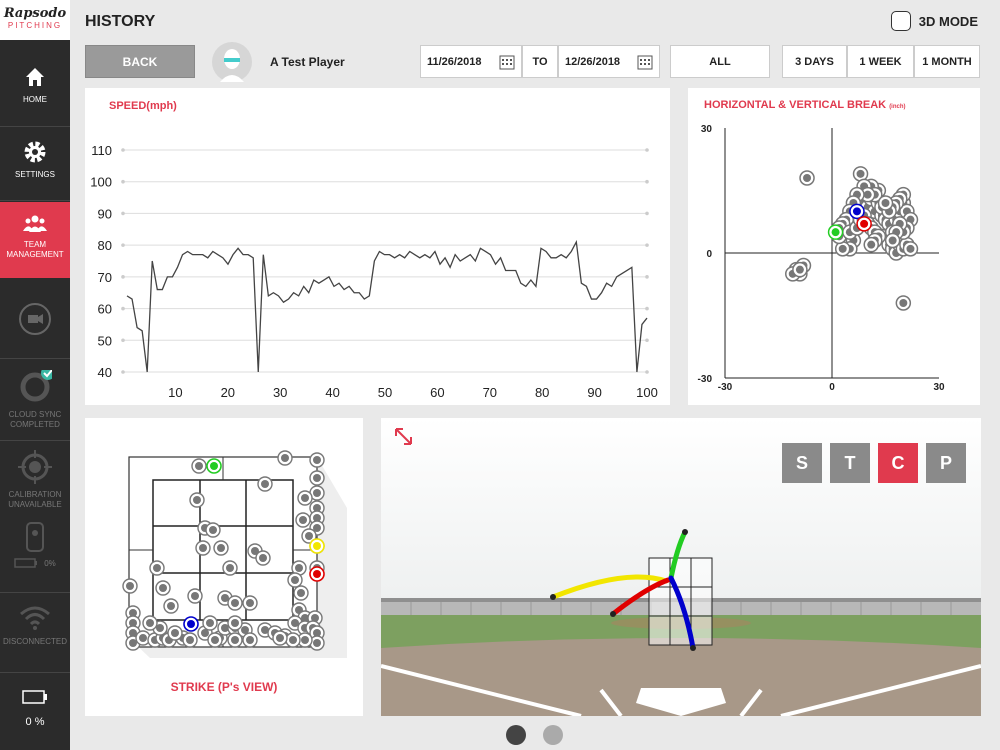  What do you see at coordinates (35, 249) in the screenshot?
I see `sidebar-item-label: TEAM MANAGEMENT` at bounding box center [35, 249].